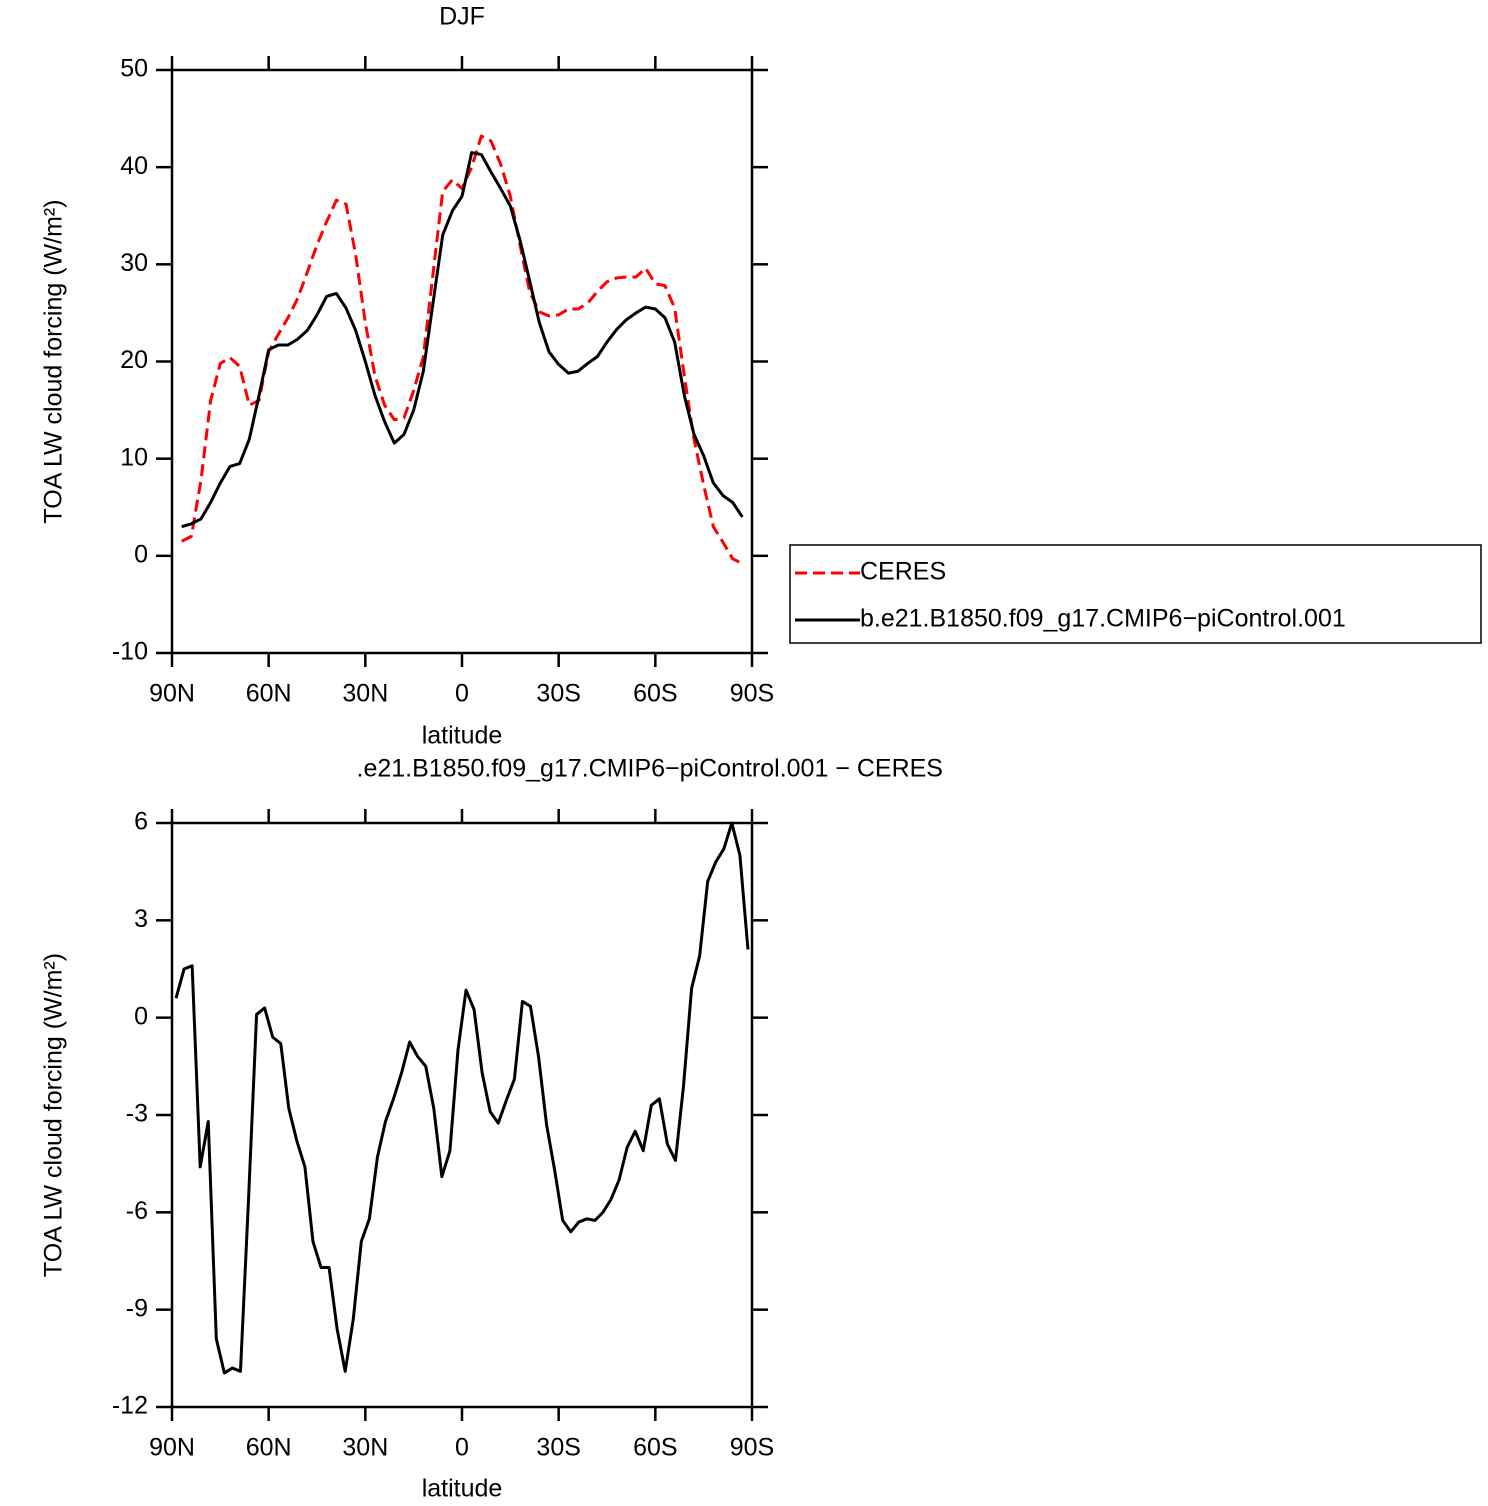  I want to click on legend-label: CERES, so click(903, 572).